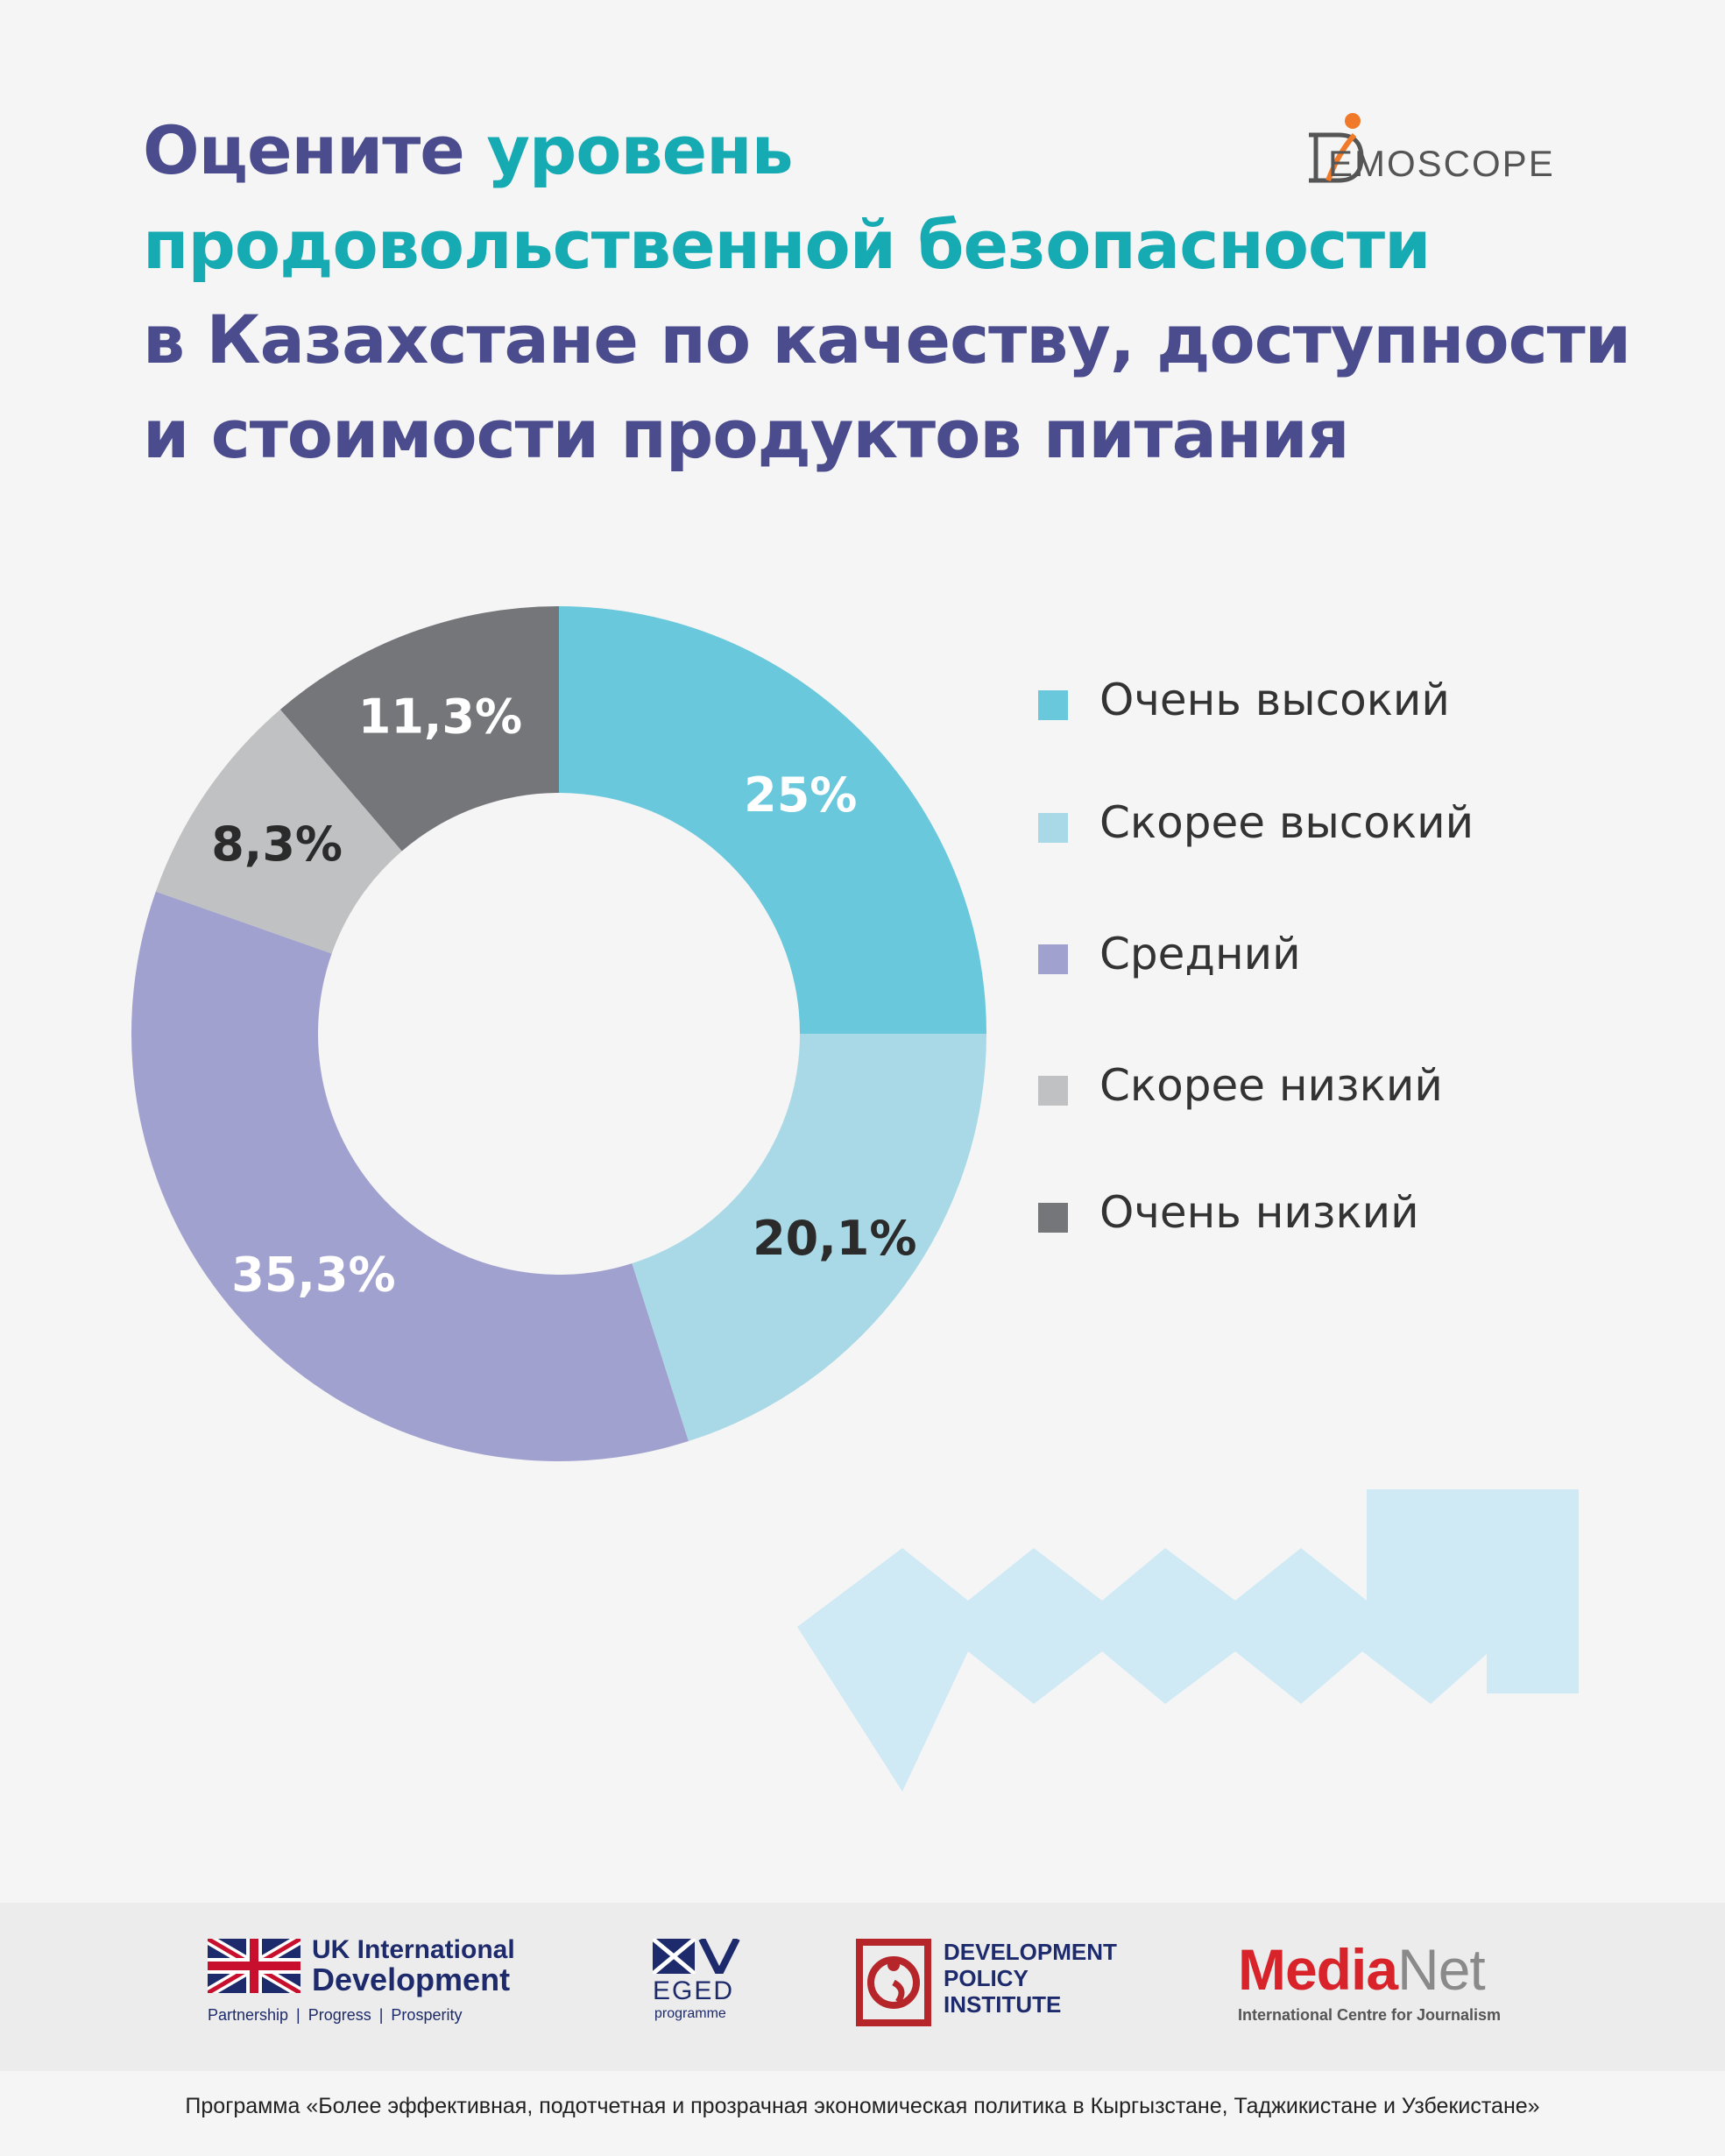 This screenshot has width=1725, height=2156. I want to click on medianet-part-2: Net, so click(1441, 1970).